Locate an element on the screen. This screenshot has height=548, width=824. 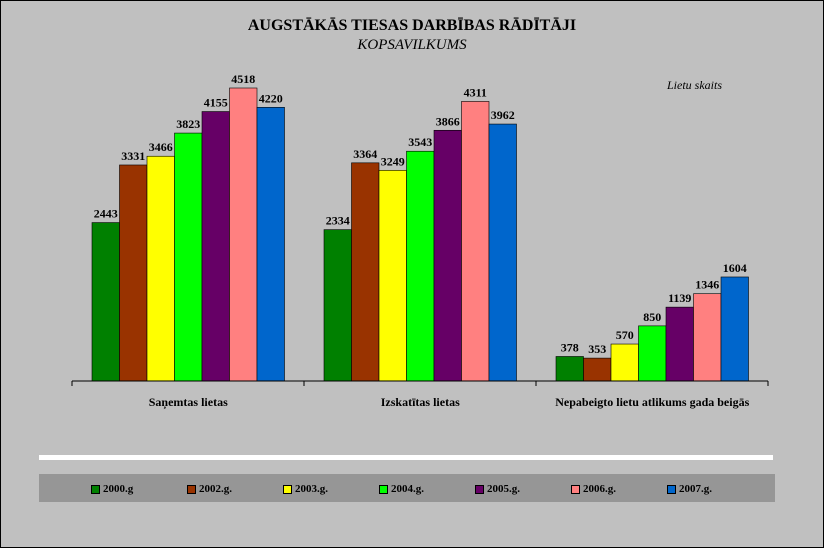
legend-item: 2007.g. is located at coordinates (689, 489).